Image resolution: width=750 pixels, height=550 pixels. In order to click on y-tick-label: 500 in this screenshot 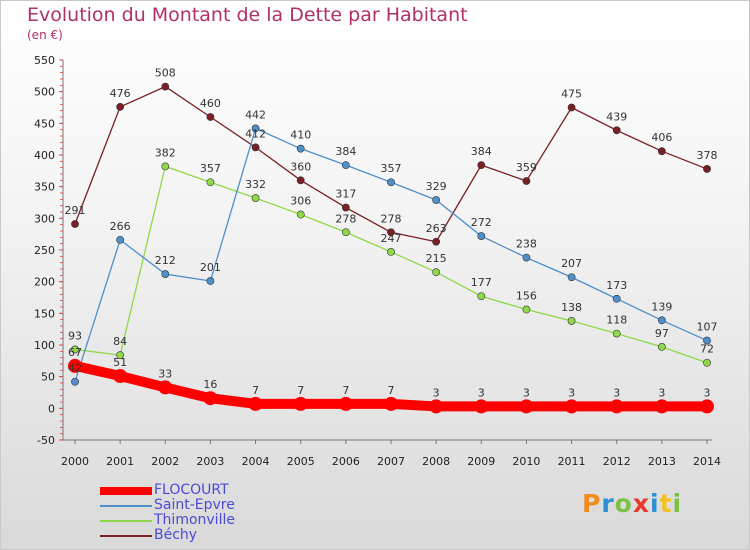, I will do `click(44, 92)`.